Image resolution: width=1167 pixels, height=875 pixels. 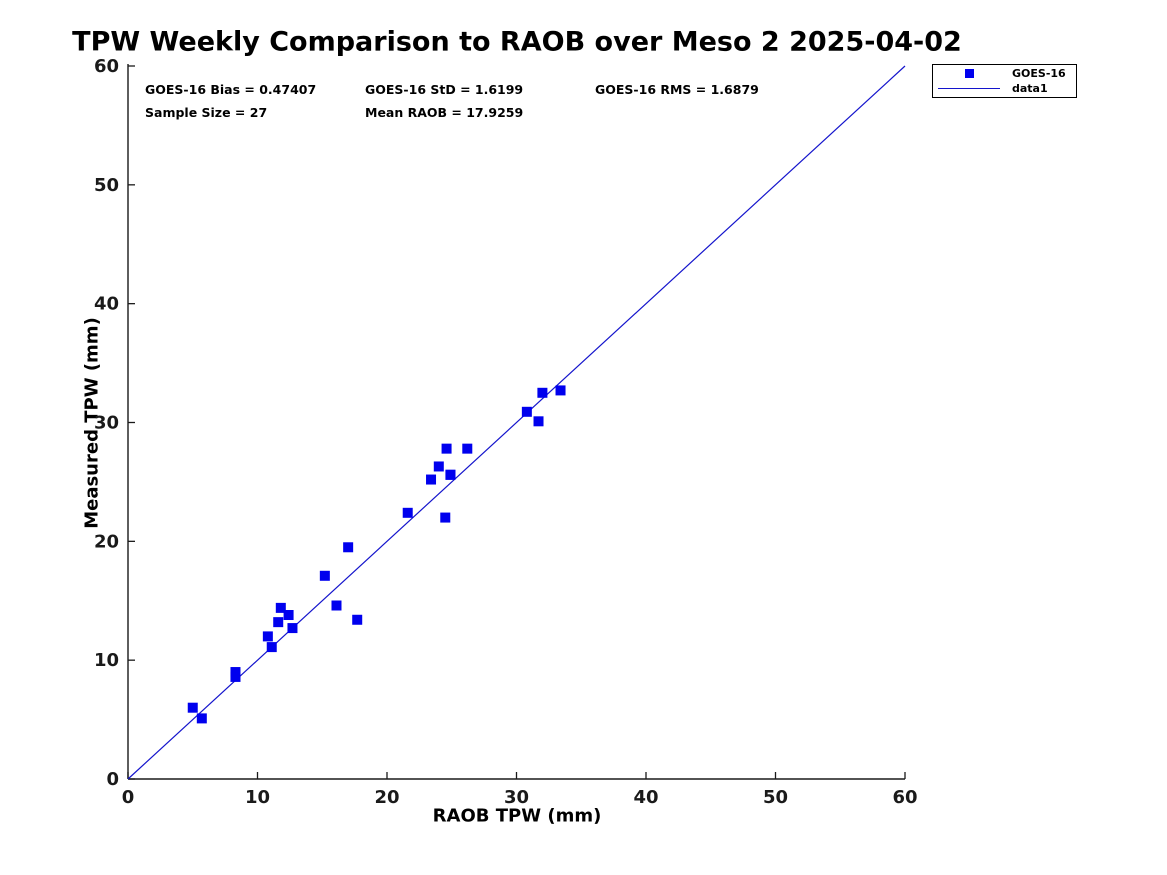 I want to click on x-tick-label: 0, so click(x=128, y=797).